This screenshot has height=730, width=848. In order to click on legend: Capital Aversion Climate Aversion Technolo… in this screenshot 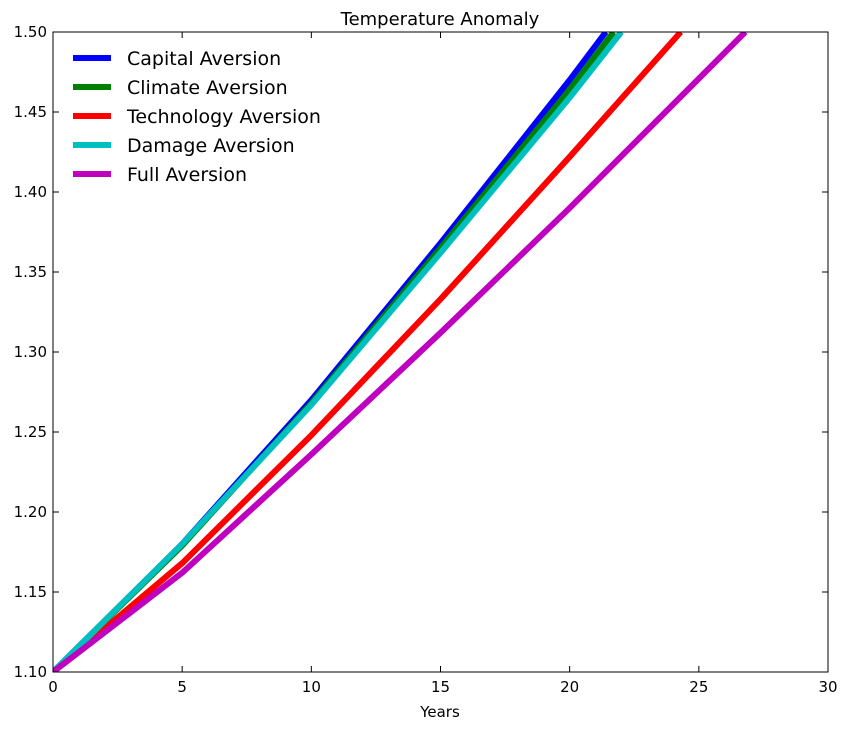, I will do `click(197, 117)`.